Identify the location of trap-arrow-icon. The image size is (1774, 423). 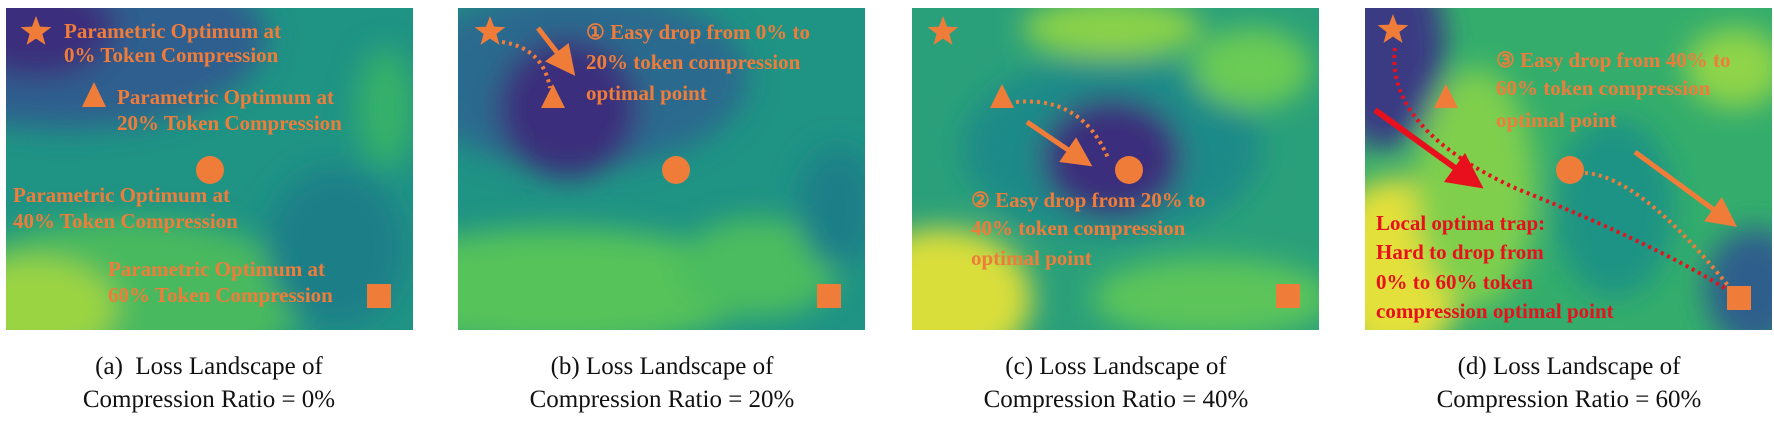
(1428, 148).